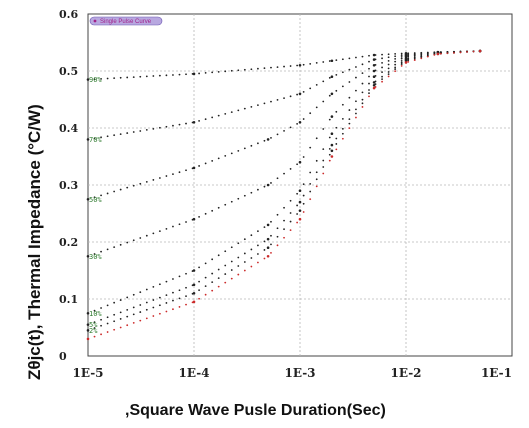 The image size is (529, 428). What do you see at coordinates (68, 14) in the screenshot?
I see `y-tick-label: 0.6` at bounding box center [68, 14].